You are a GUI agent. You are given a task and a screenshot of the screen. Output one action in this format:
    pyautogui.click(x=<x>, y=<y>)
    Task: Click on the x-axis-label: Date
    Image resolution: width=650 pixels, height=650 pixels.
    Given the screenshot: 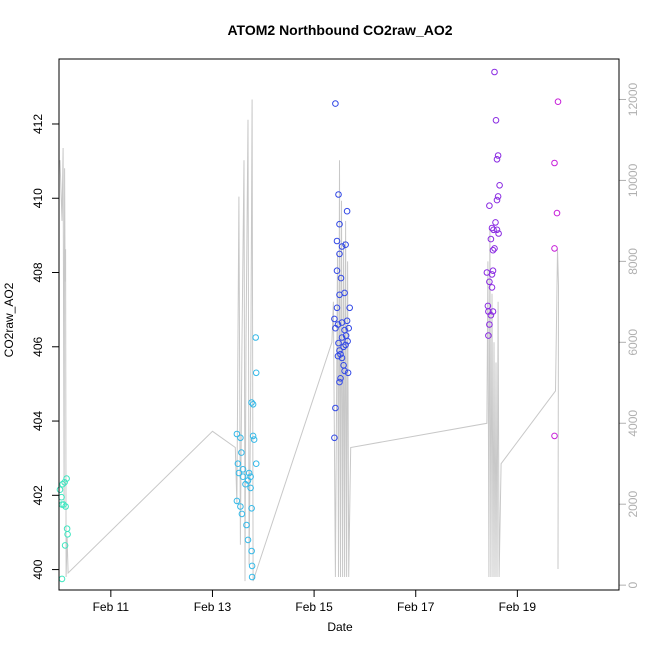 What is the action you would take?
    pyautogui.click(x=340, y=627)
    